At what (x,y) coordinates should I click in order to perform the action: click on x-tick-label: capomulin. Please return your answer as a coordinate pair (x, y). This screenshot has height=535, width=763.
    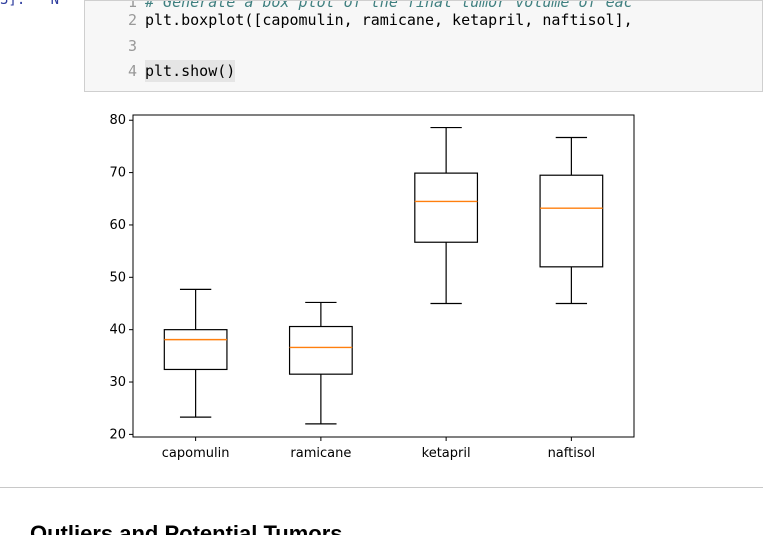
    Looking at the image, I should click on (196, 453).